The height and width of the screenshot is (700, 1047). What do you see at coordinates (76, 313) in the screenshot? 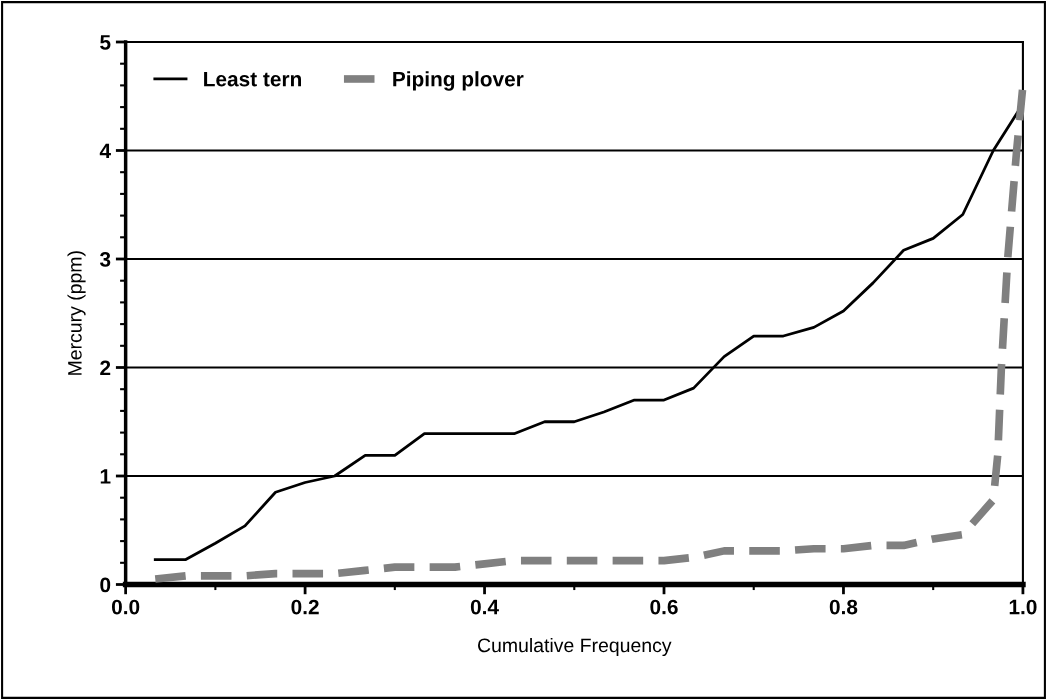
I see `y-axis-title: Mercury (ppm)` at bounding box center [76, 313].